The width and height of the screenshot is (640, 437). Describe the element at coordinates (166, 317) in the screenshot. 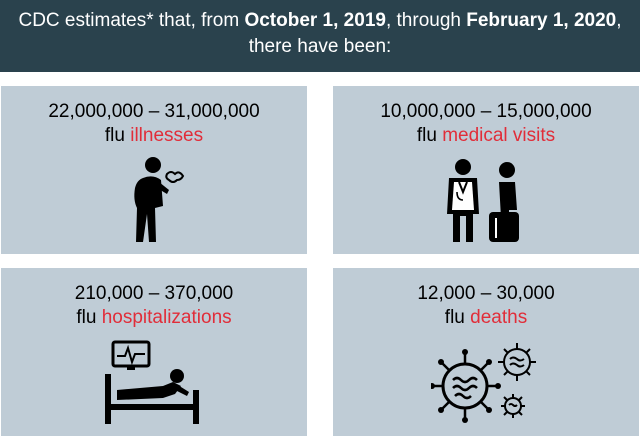

I see `hospitalizations-highlight: hospitalizations` at that location.